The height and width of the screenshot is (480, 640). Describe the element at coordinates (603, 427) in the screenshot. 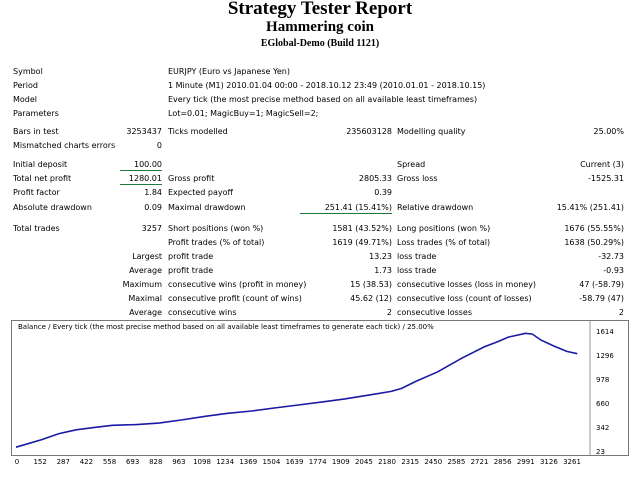

I see `y-tick-label: 342` at that location.